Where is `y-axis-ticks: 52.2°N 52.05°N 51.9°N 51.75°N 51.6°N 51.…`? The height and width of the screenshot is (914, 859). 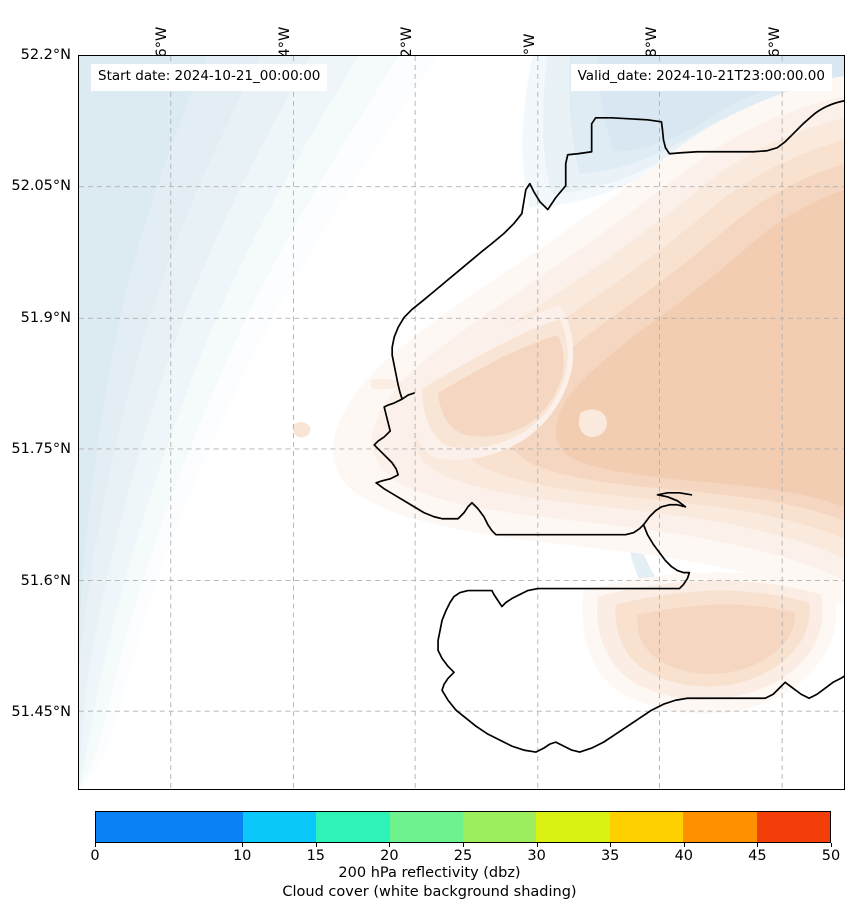
y-axis-ticks: 52.2°N 52.05°N 51.9°N 51.75°N 51.6°N 51.… is located at coordinates (35, 457).